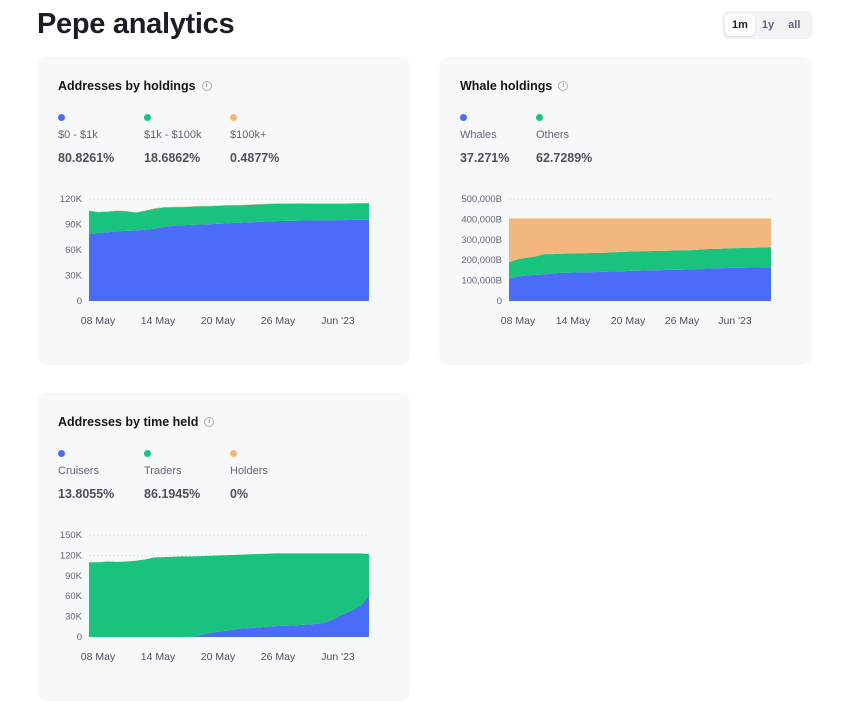 This screenshot has width=850, height=710. What do you see at coordinates (78, 135) in the screenshot?
I see `legend-label: $0 - $1k` at bounding box center [78, 135].